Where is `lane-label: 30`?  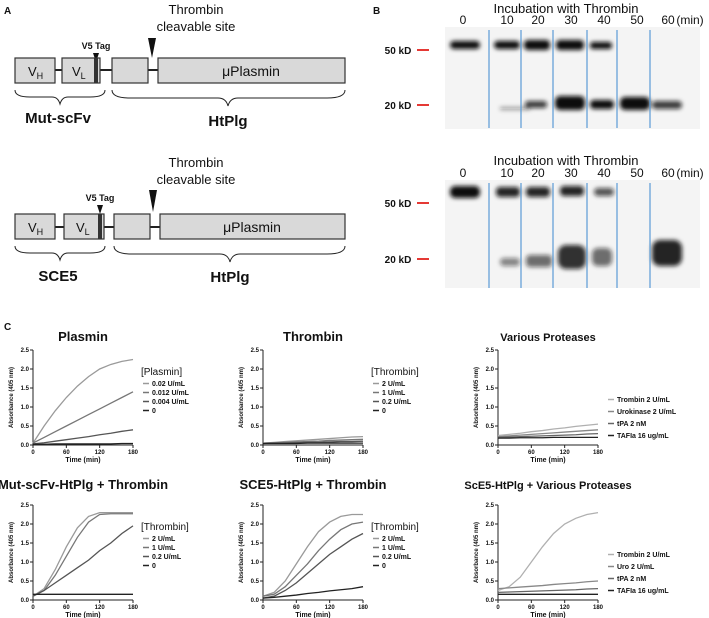 lane-label: 30 is located at coordinates (571, 20).